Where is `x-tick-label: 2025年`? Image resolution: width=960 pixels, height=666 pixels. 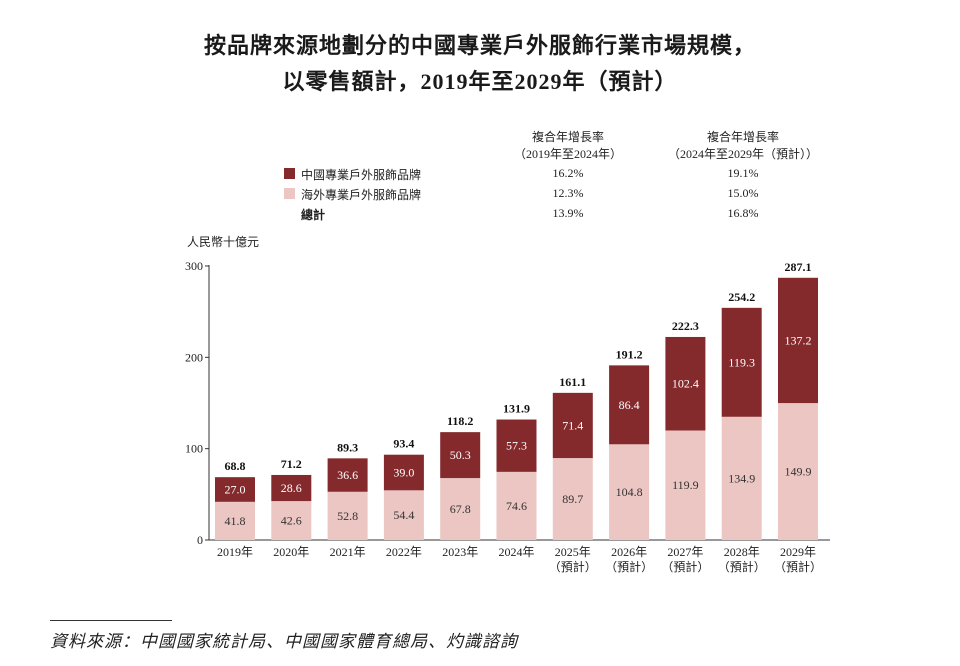
x-tick-label: 2025年 is located at coordinates (573, 552).